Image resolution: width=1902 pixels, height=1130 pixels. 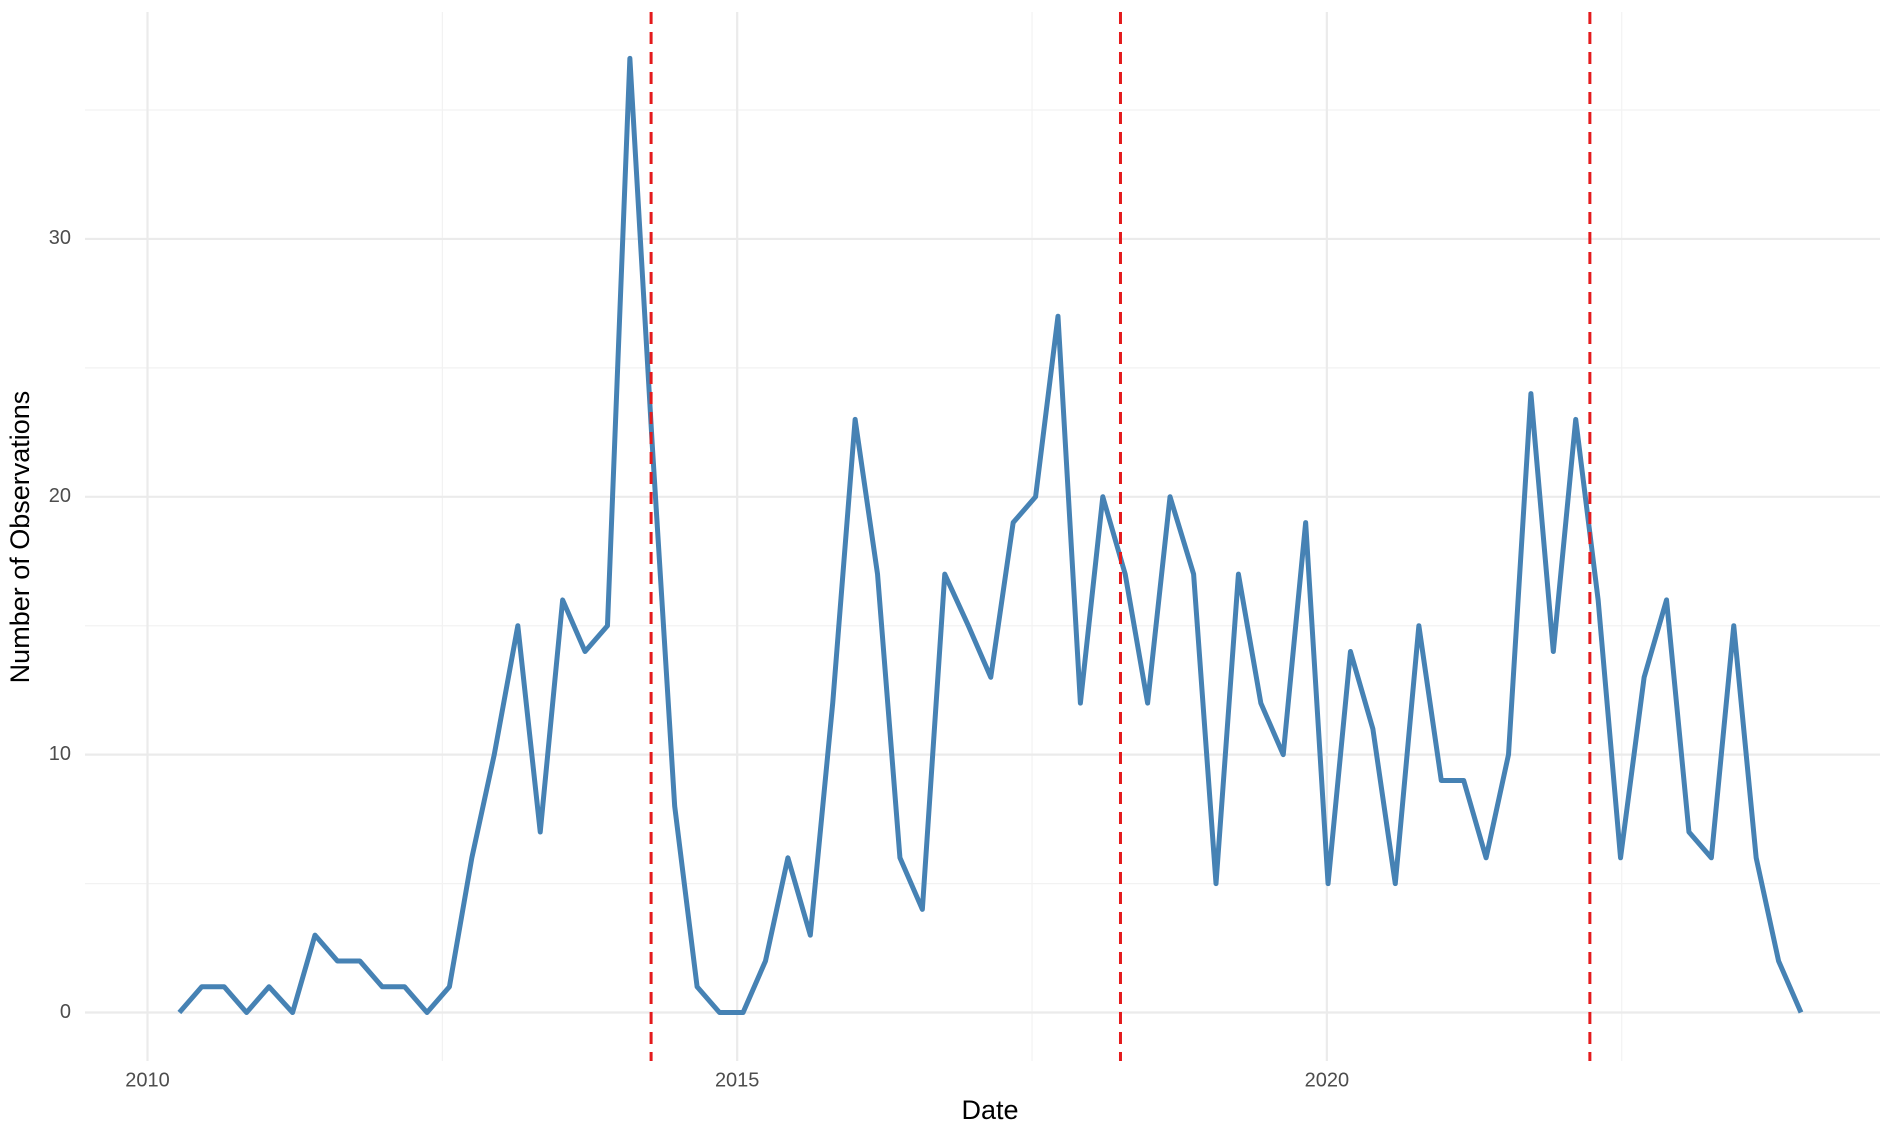 What do you see at coordinates (60, 496) in the screenshot?
I see `y-tick-label: 20` at bounding box center [60, 496].